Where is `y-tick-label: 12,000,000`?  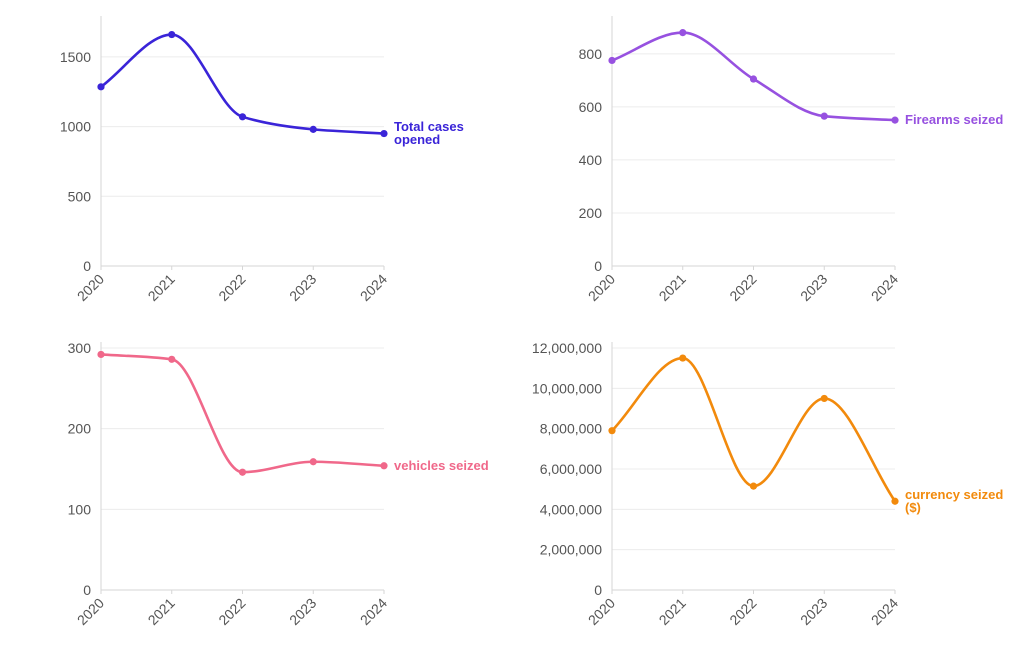
y-tick-label: 12,000,000 is located at coordinates (567, 348).